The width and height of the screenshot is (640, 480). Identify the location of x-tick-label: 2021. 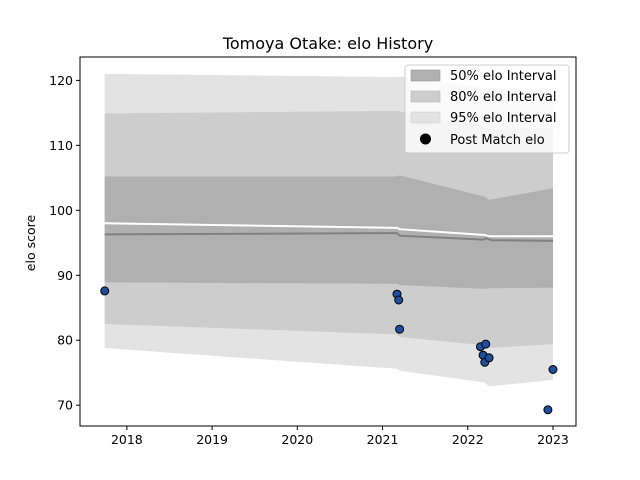
(383, 439).